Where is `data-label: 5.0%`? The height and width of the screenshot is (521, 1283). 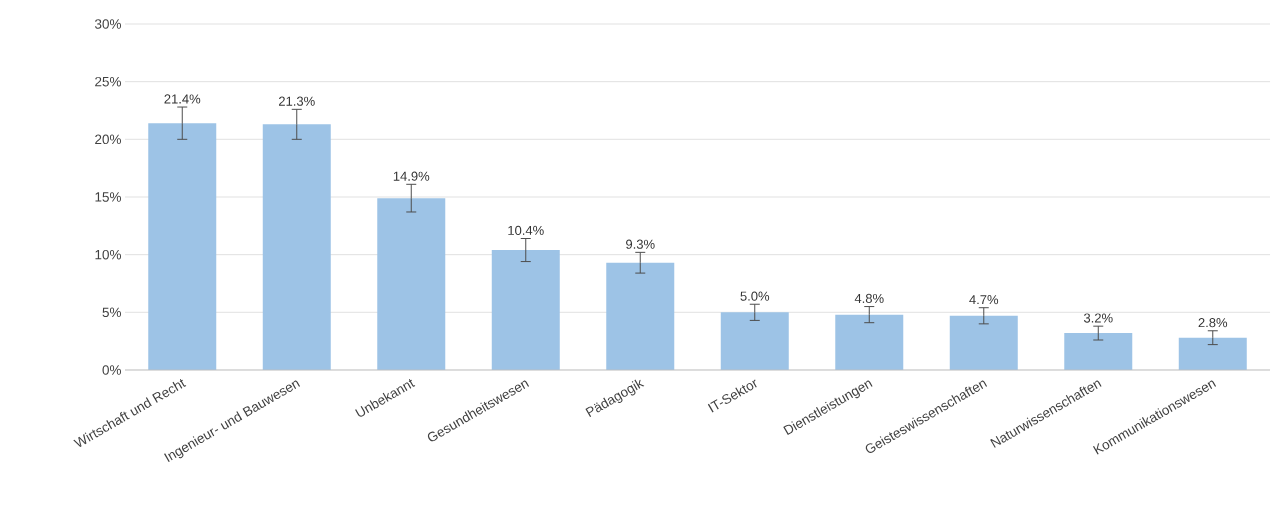 data-label: 5.0% is located at coordinates (755, 296).